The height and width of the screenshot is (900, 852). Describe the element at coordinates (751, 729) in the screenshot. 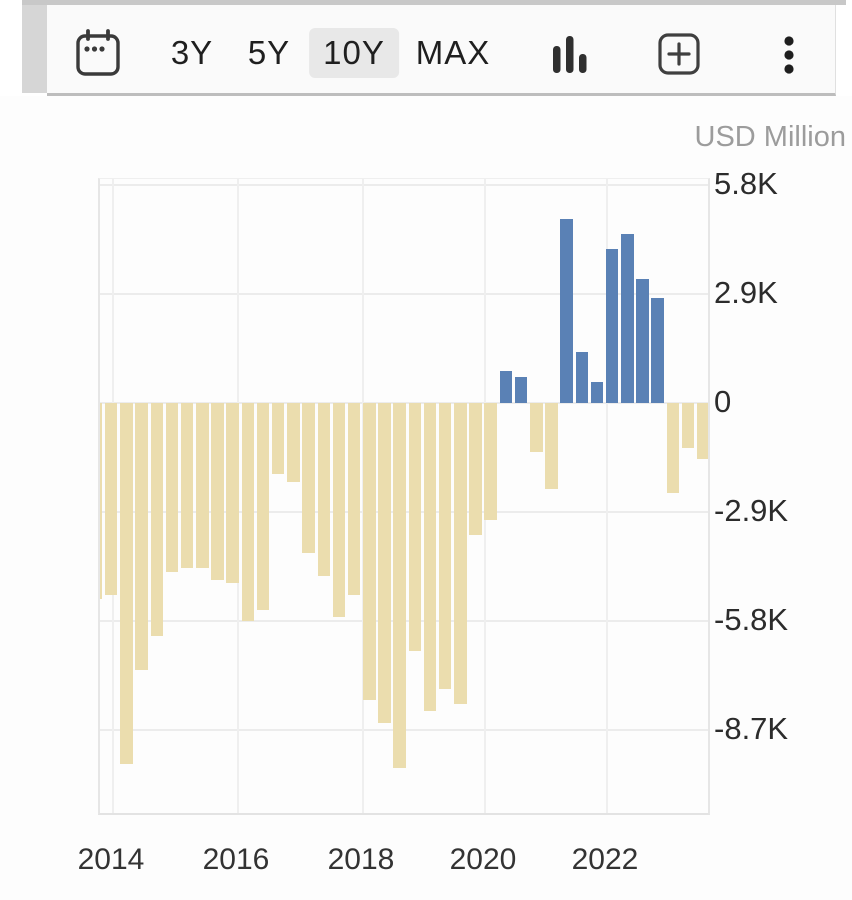

I see `y-axis-label: -8.7K` at that location.